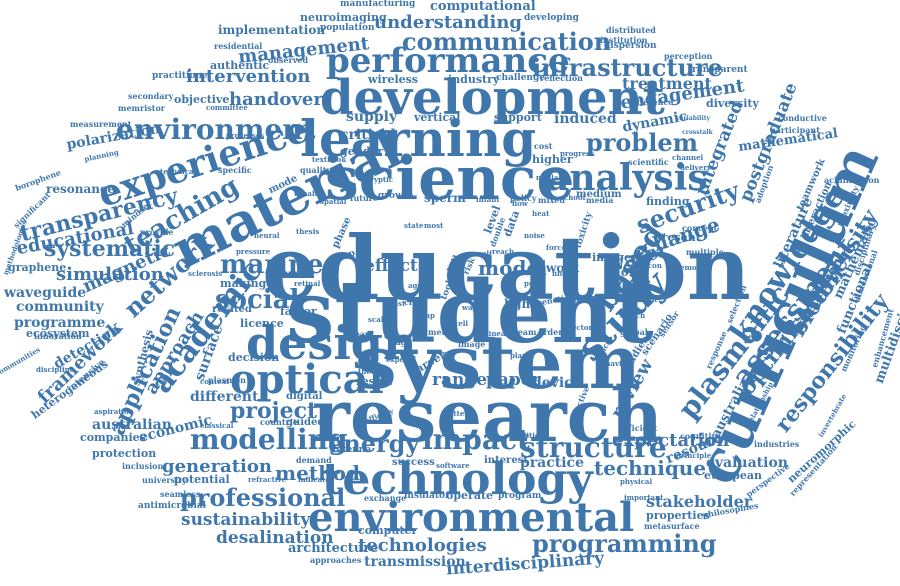  I want to click on word-computer: computer, so click(388, 530).